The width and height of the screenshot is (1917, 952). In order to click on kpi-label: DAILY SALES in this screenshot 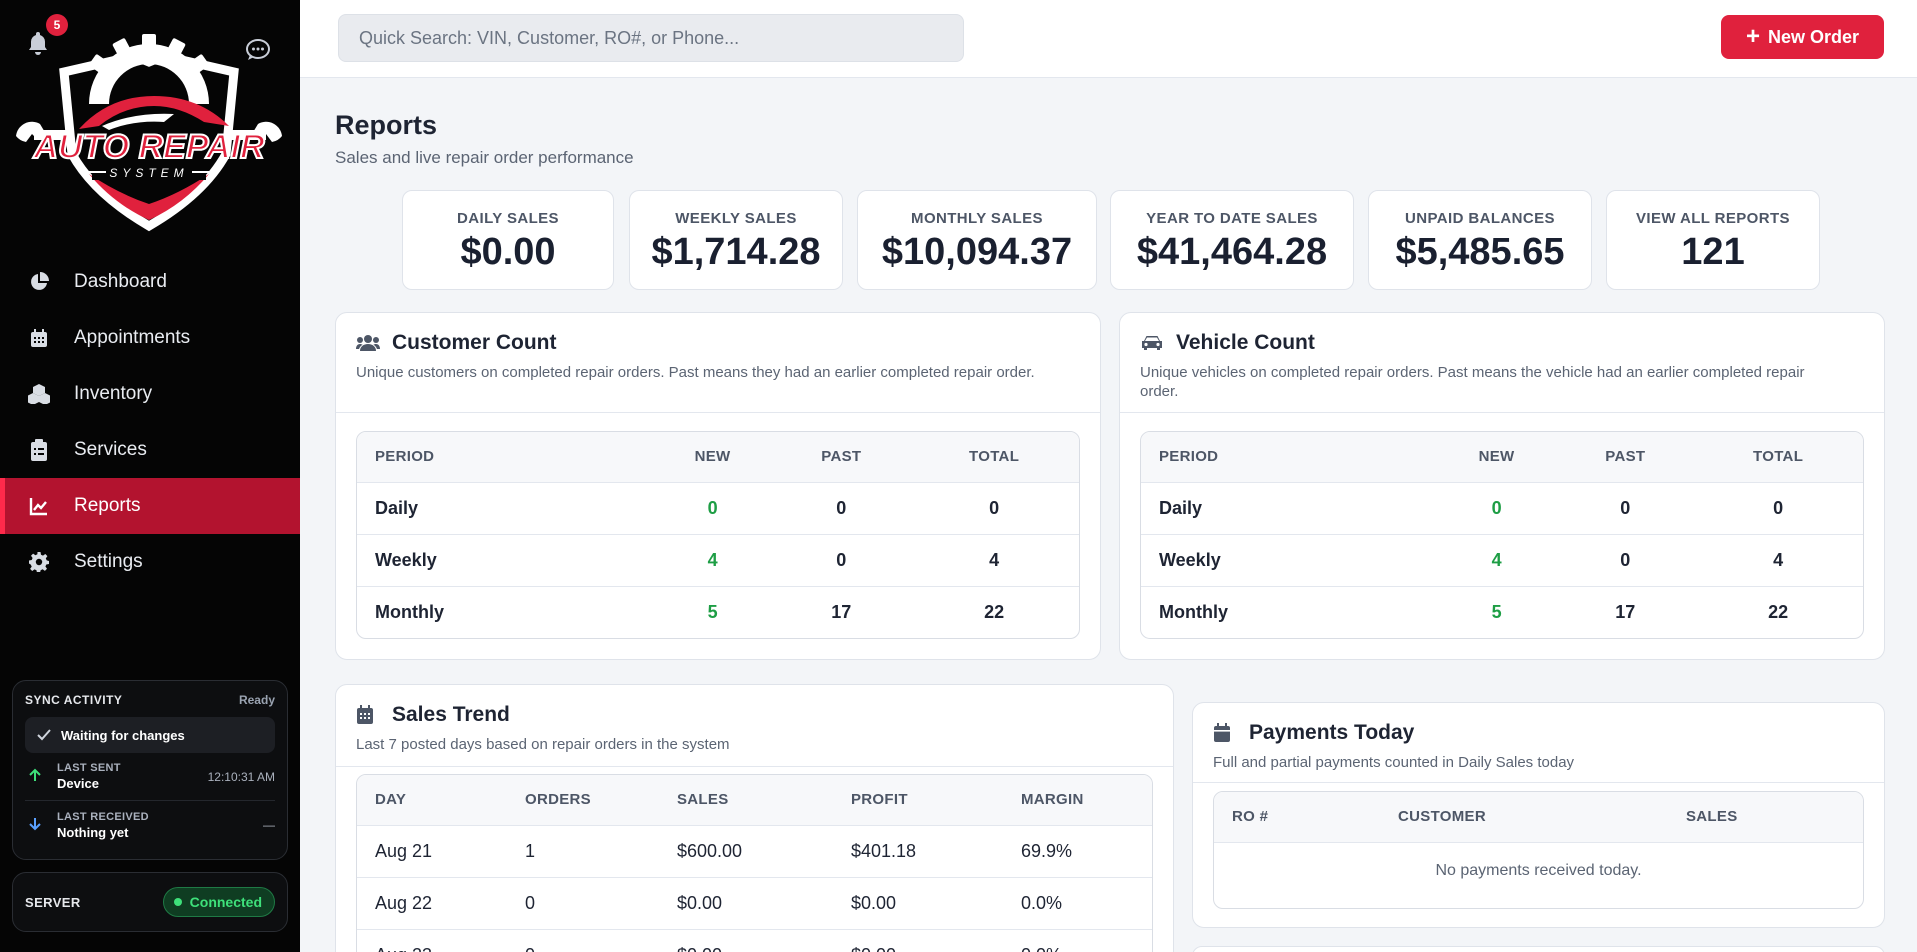, I will do `click(508, 218)`.